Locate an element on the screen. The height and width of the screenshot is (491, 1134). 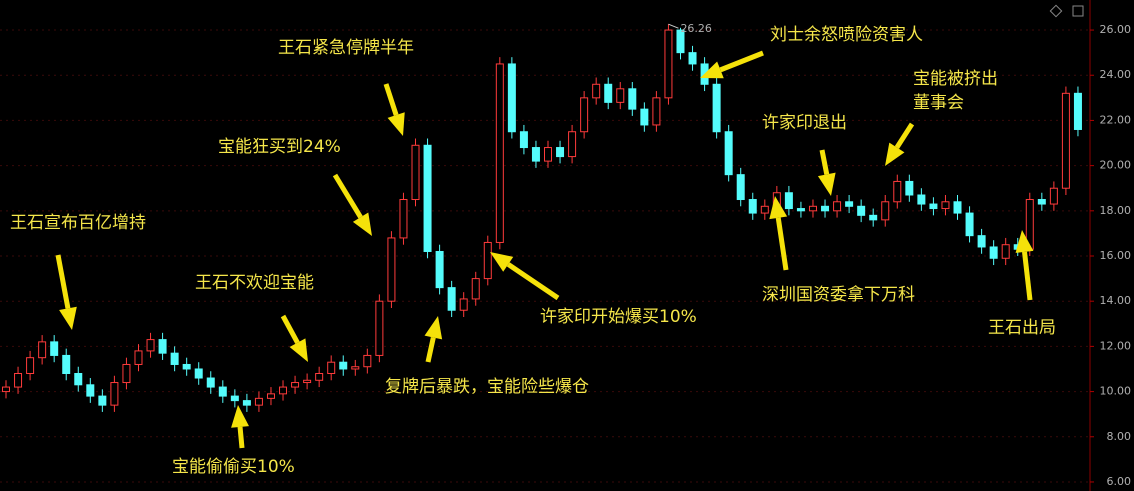
y-tick-label: 18.00 is located at coordinates (1116, 210).